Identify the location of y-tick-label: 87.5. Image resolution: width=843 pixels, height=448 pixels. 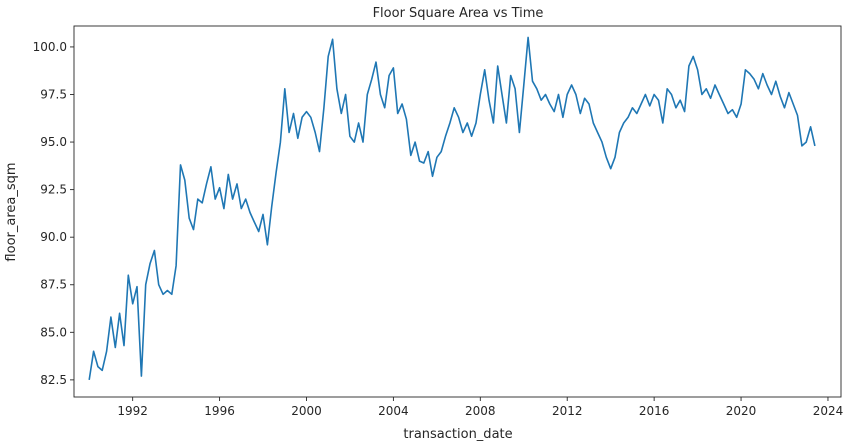
(53, 285).